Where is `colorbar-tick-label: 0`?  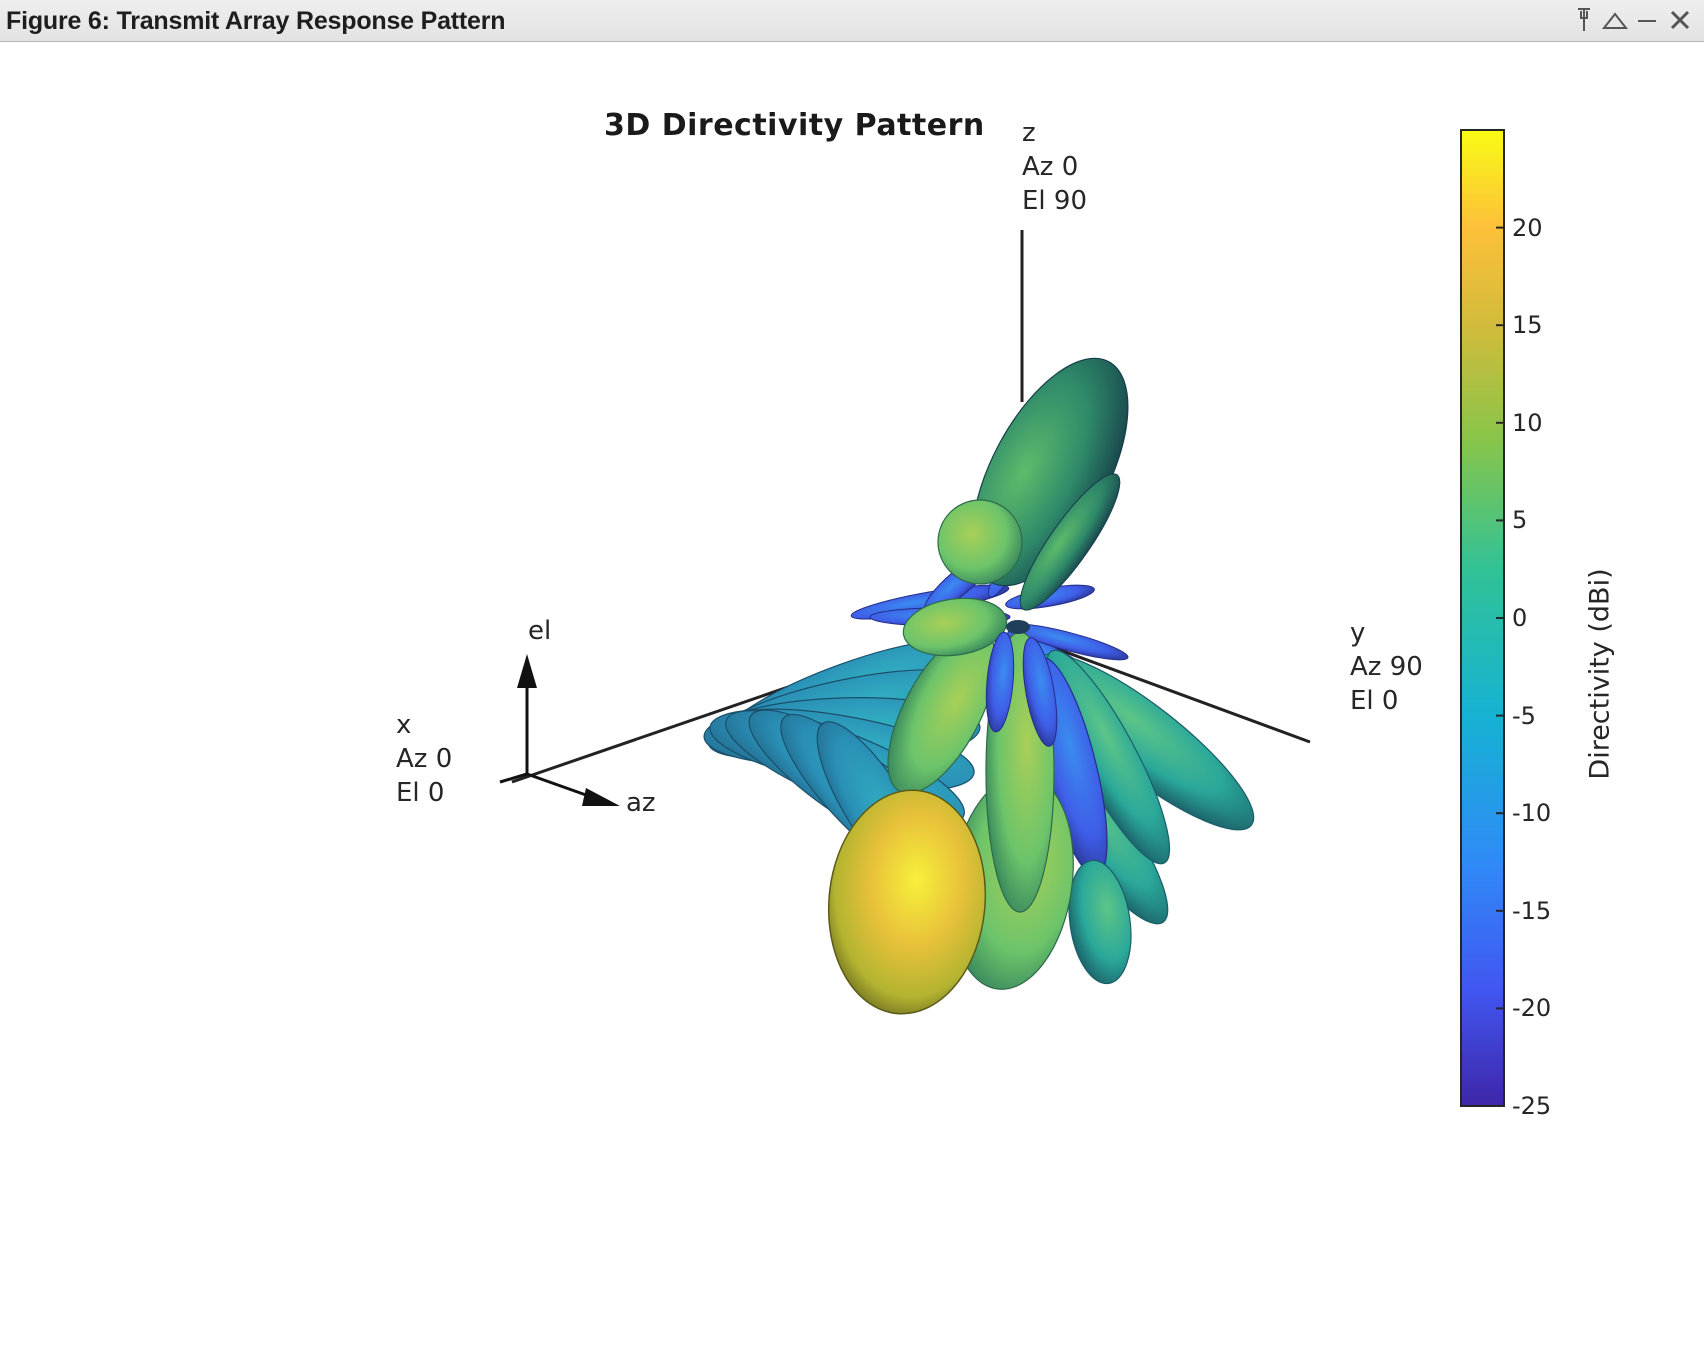 colorbar-tick-label: 0 is located at coordinates (1520, 618).